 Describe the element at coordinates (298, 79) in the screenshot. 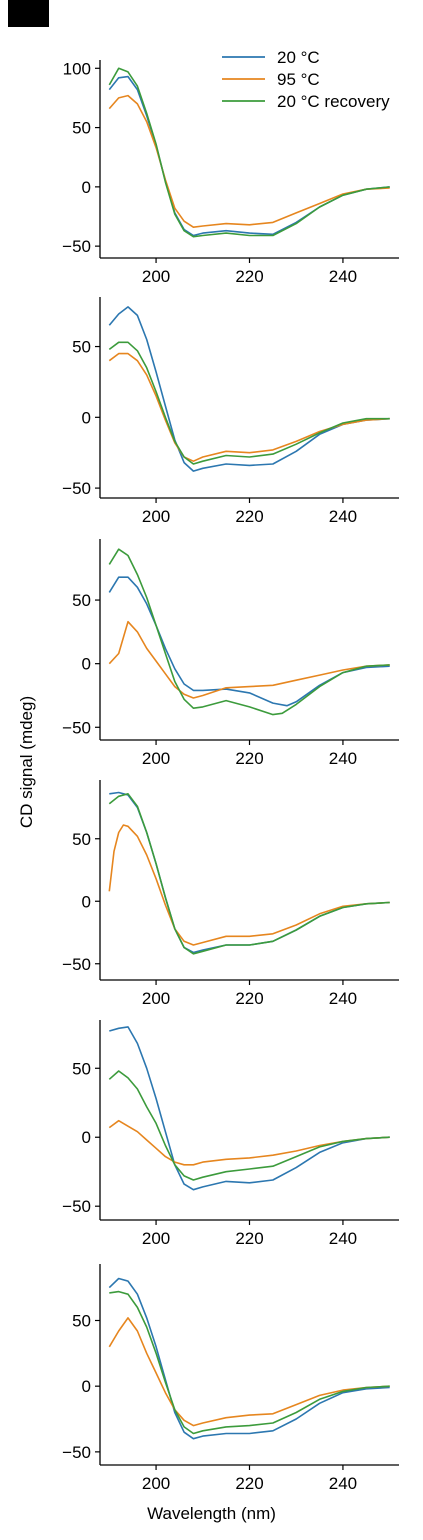

I see `legend-label: 95 °C` at that location.